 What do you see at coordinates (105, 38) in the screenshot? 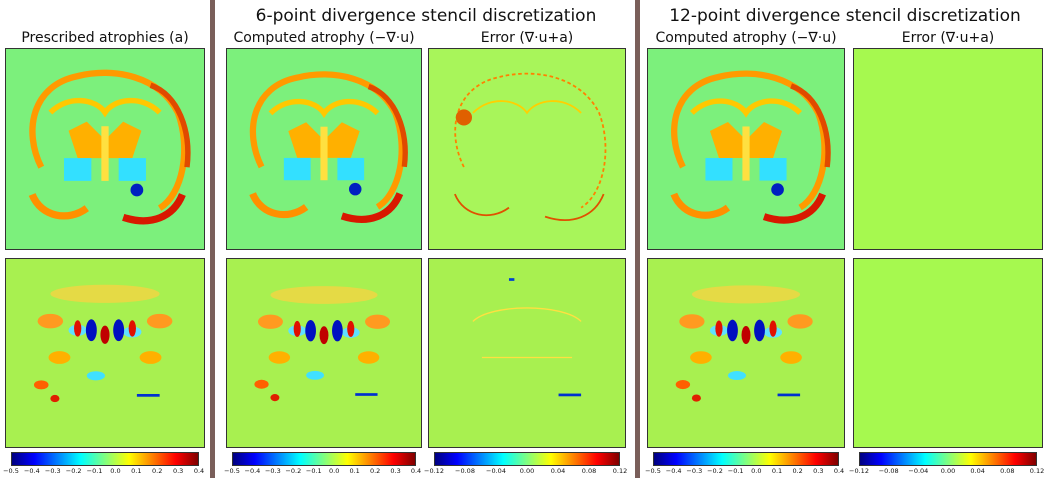
I see `panel-label: Prescribed atrophies (a)` at bounding box center [105, 38].